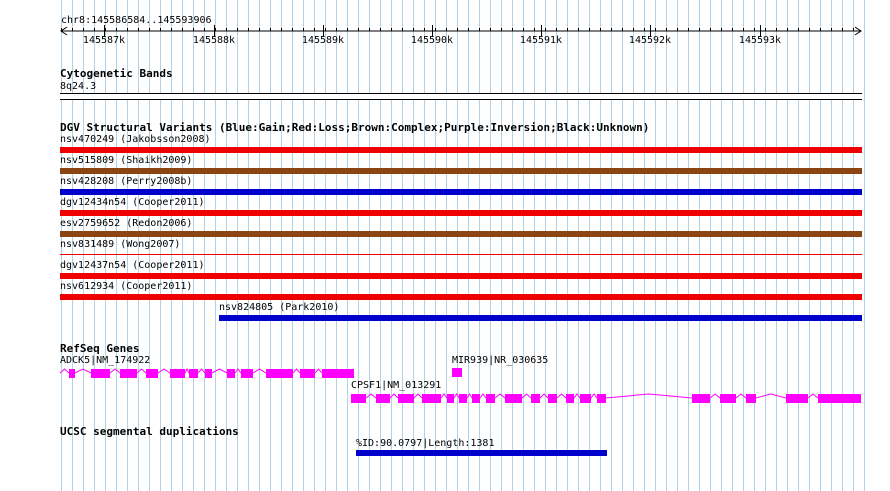 Image resolution: width=890 pixels, height=491 pixels. What do you see at coordinates (457, 31) in the screenshot?
I see `ruler-tick-marks` at bounding box center [457, 31].